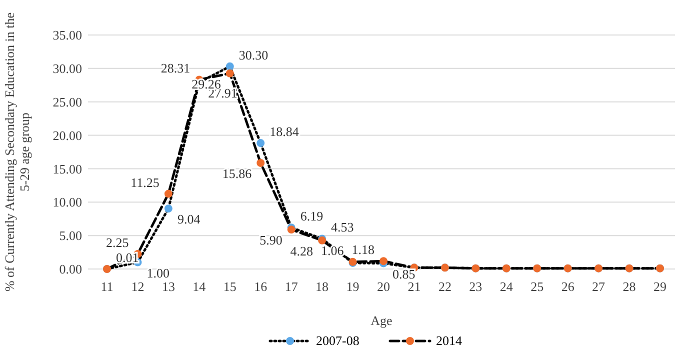  I want to click on data-label: 6.19, so click(312, 216).